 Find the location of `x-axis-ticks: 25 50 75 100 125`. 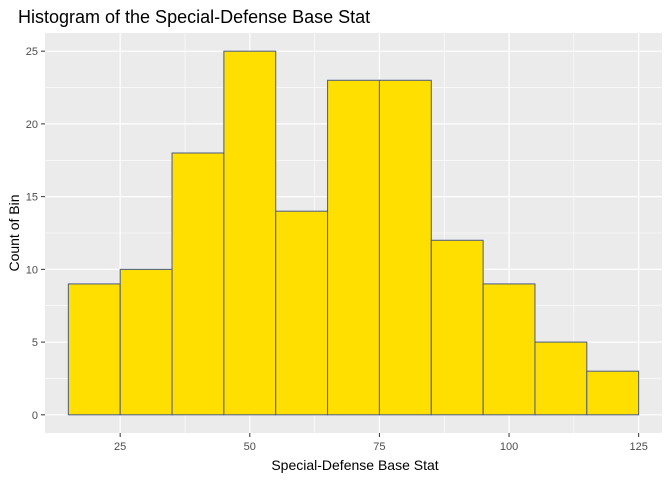

x-axis-ticks: 25 50 75 100 125 is located at coordinates (381, 443).